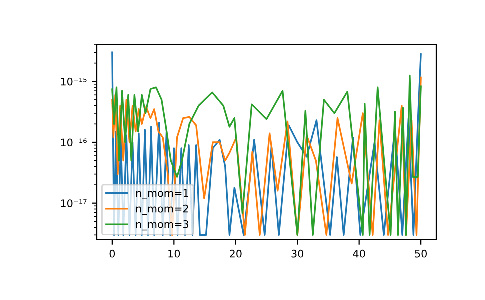 The image size is (485, 300). What do you see at coordinates (162, 194) in the screenshot?
I see `legend-label: n_mom=1` at bounding box center [162, 194].